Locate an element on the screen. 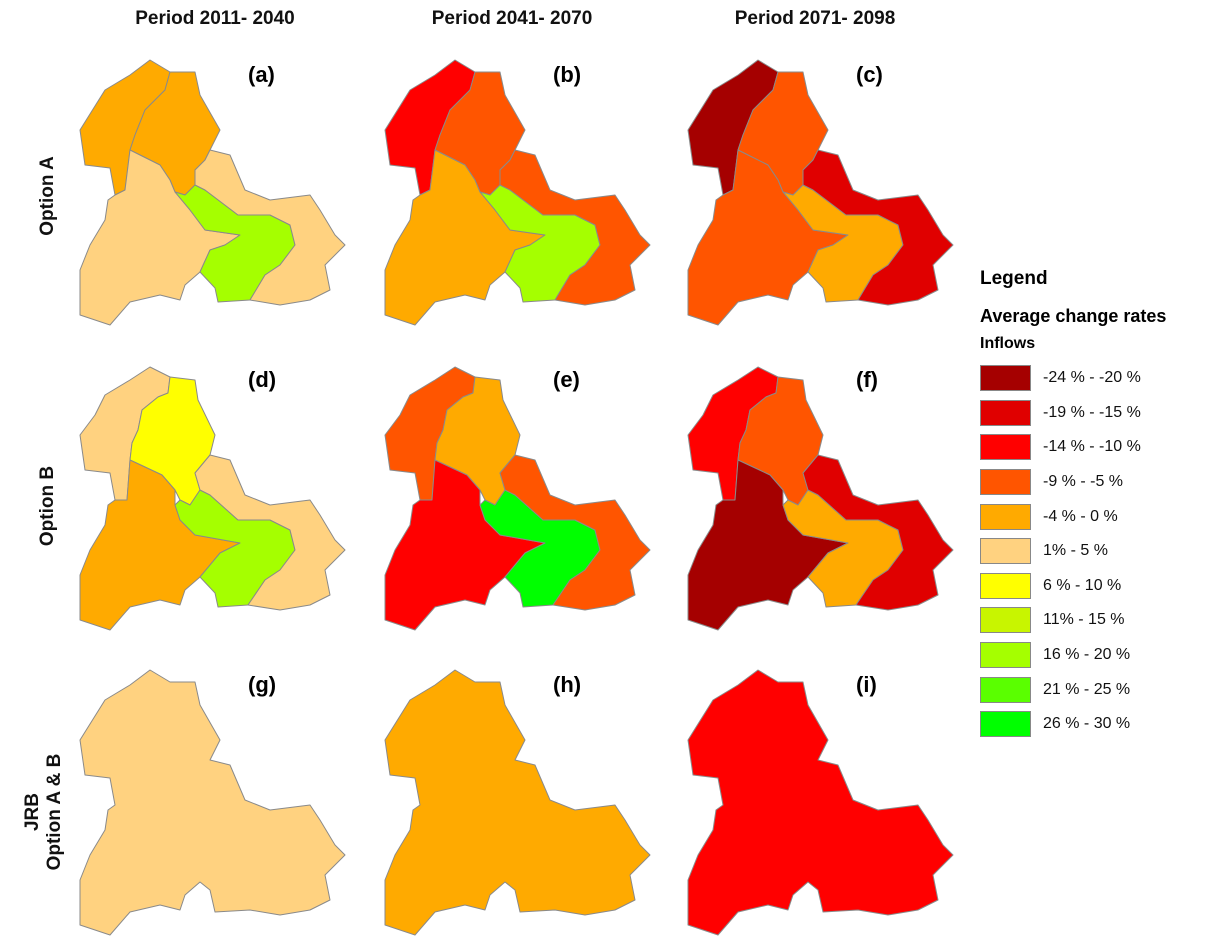  legend-label: 6 % - 10 % is located at coordinates (1082, 585).